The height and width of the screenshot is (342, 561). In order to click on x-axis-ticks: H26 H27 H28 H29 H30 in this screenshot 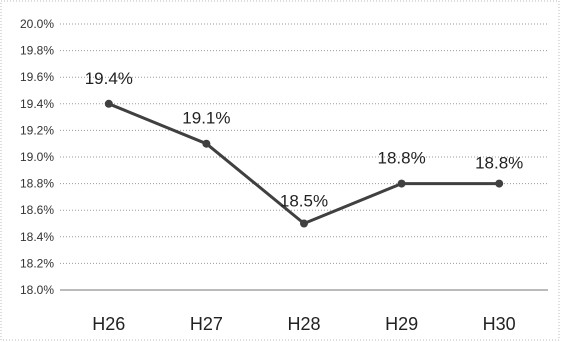, I will do `click(303, 324)`.